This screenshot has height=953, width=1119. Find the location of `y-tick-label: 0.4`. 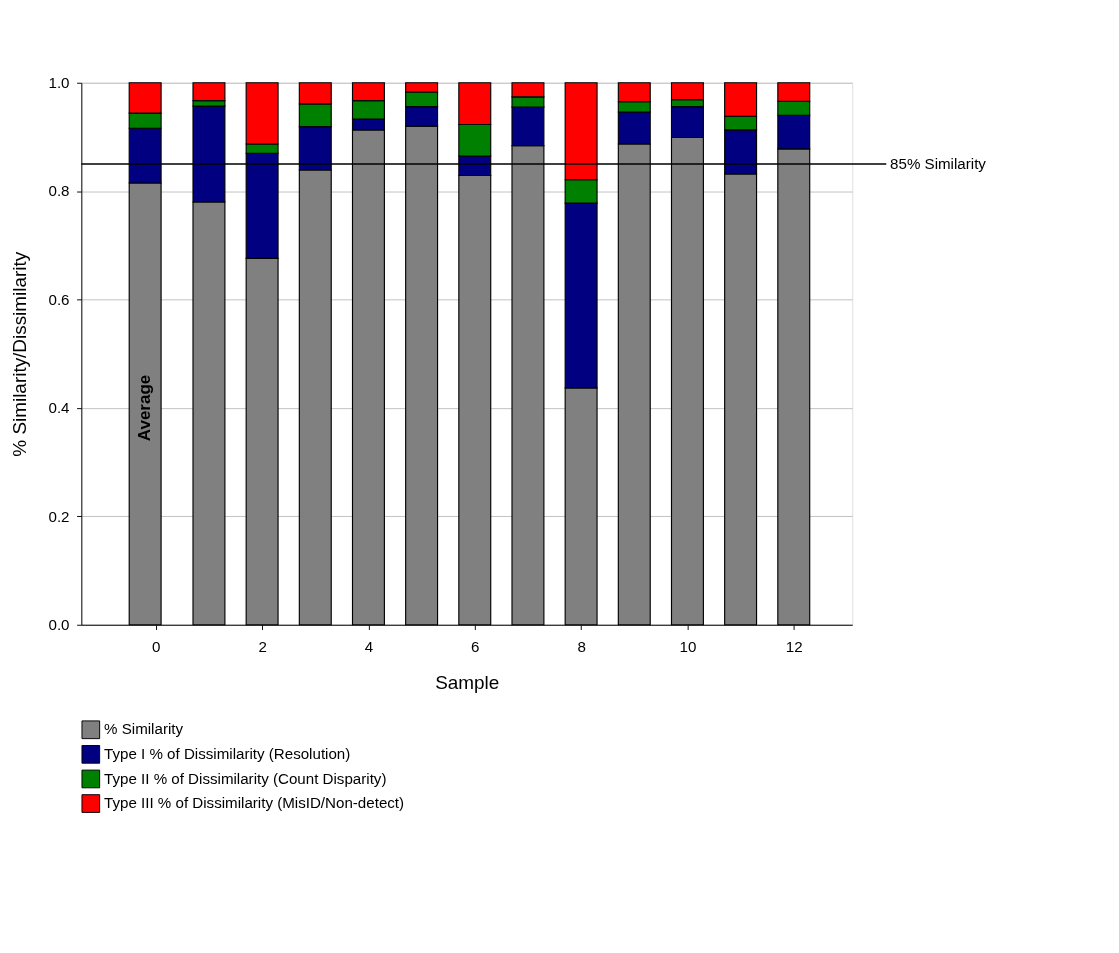

y-tick-label: 0.4 is located at coordinates (59, 408).